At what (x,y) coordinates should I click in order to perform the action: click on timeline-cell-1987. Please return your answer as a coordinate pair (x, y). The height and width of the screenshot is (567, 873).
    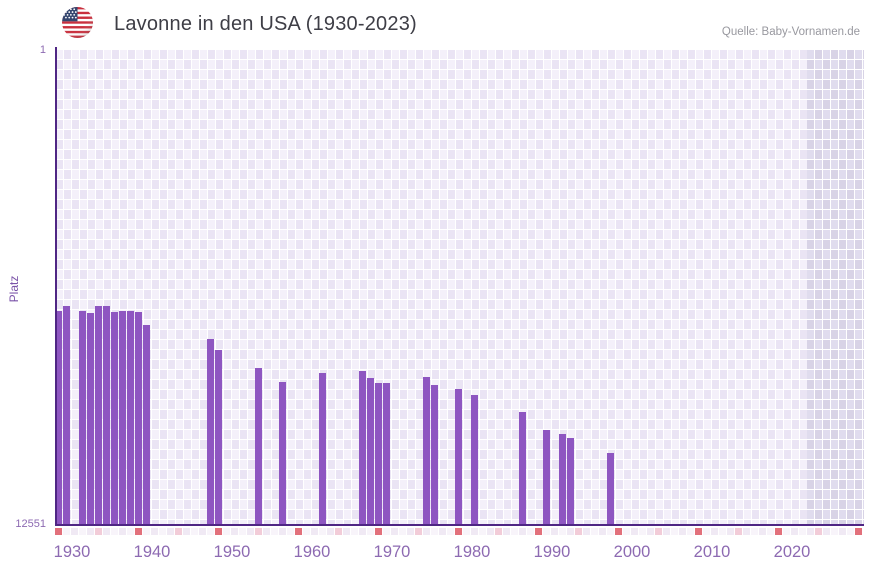
    Looking at the image, I should click on (514, 531).